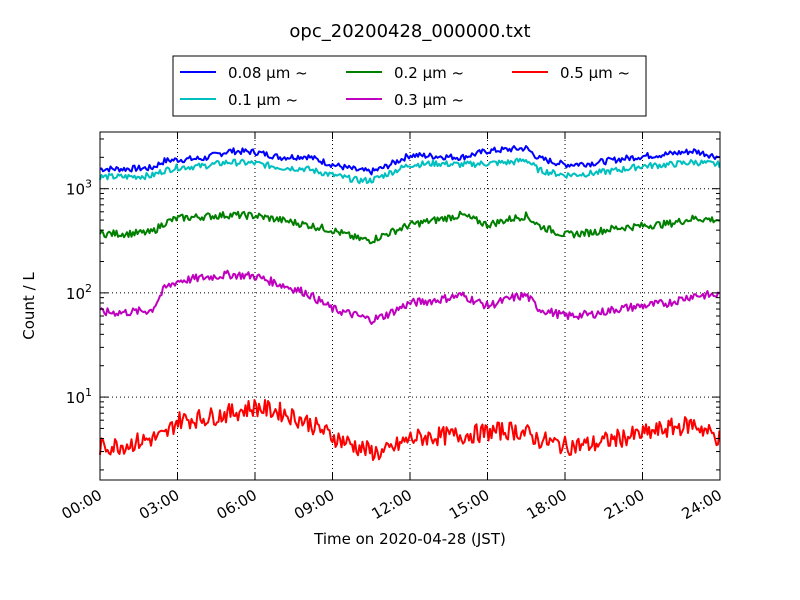 The width and height of the screenshot is (800, 600). What do you see at coordinates (624, 504) in the screenshot?
I see `x-tick-label: 21:00` at bounding box center [624, 504].